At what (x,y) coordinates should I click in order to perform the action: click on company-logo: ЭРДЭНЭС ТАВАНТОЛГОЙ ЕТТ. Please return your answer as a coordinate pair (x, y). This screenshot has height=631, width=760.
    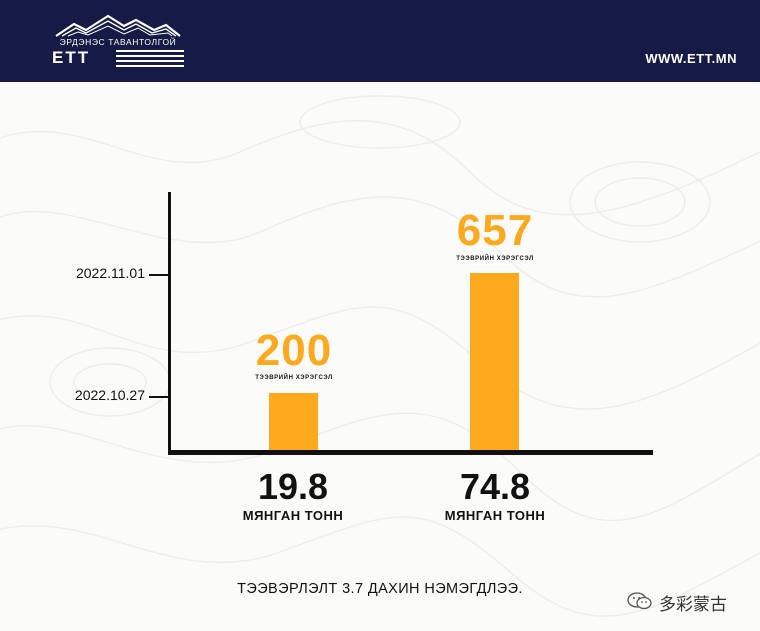
    Looking at the image, I should click on (118, 41).